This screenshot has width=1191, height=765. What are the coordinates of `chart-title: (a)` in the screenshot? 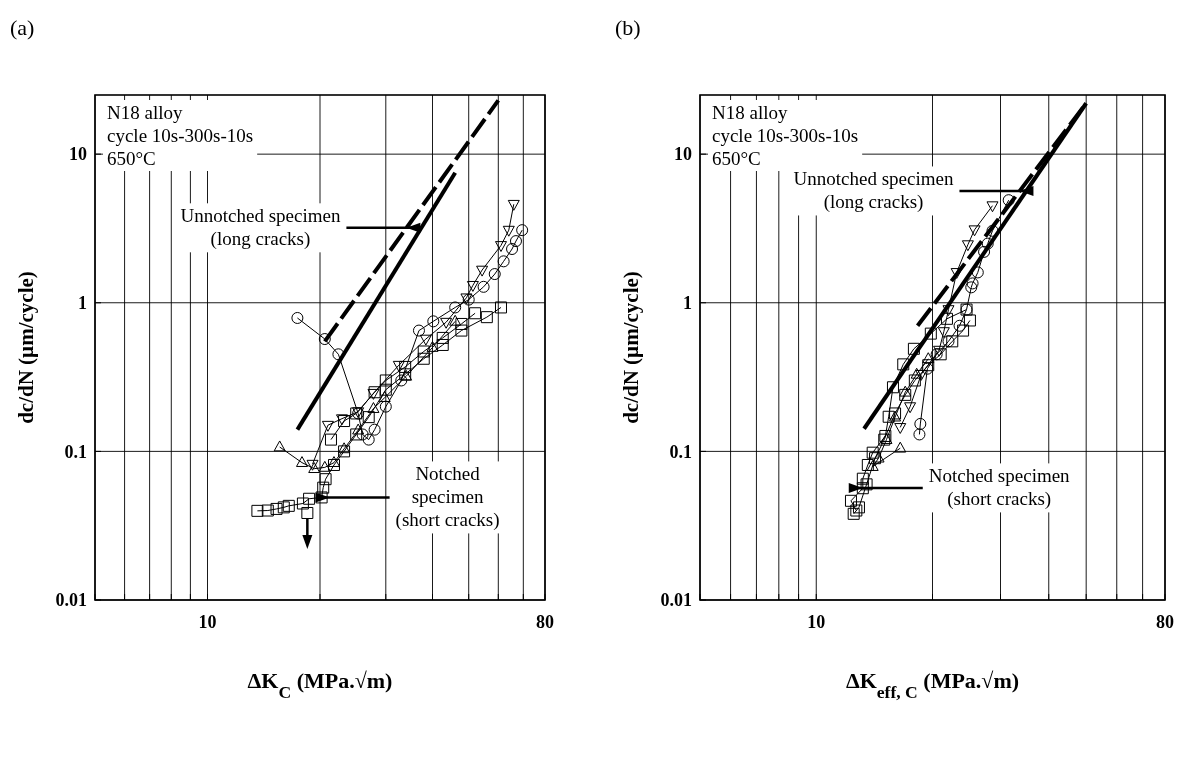 It's located at (22, 27).